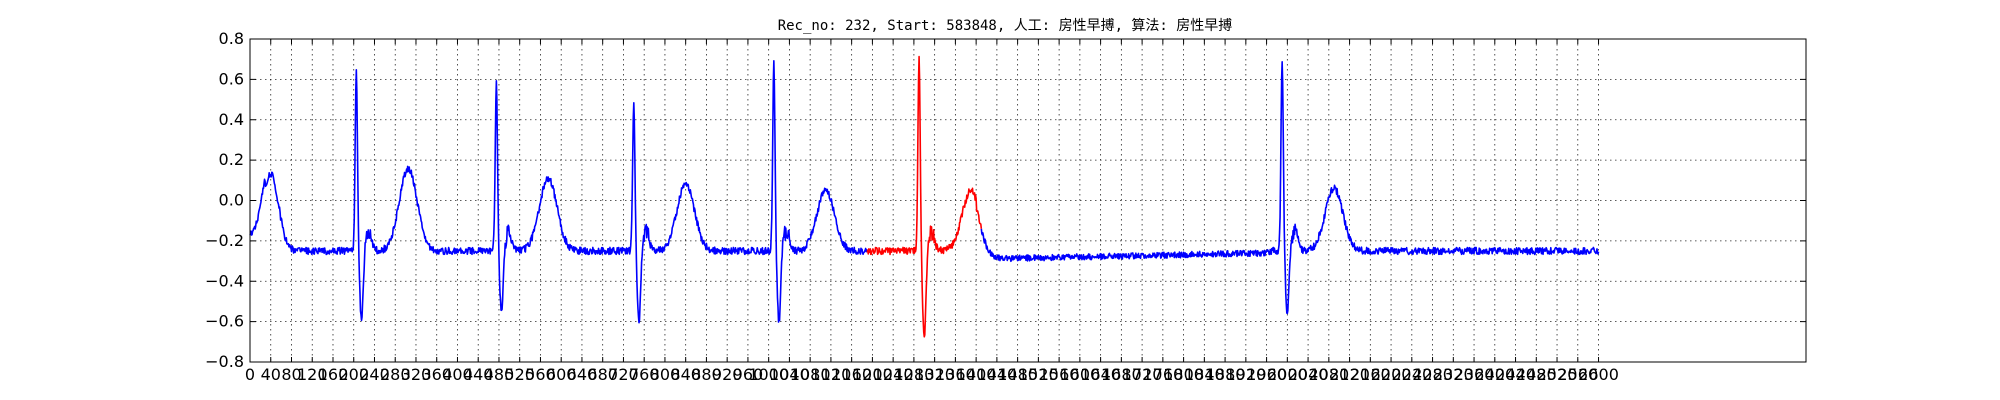 This screenshot has width=2000, height=400. Describe the element at coordinates (685, 374) in the screenshot. I see `x-tick-label: 840` at that location.